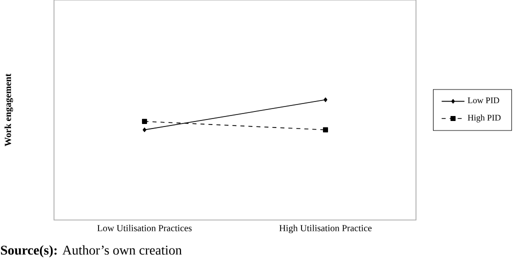 The image size is (520, 263). Describe the element at coordinates (325, 229) in the screenshot. I see `x-tick-label: High Utilisation Practice` at that location.